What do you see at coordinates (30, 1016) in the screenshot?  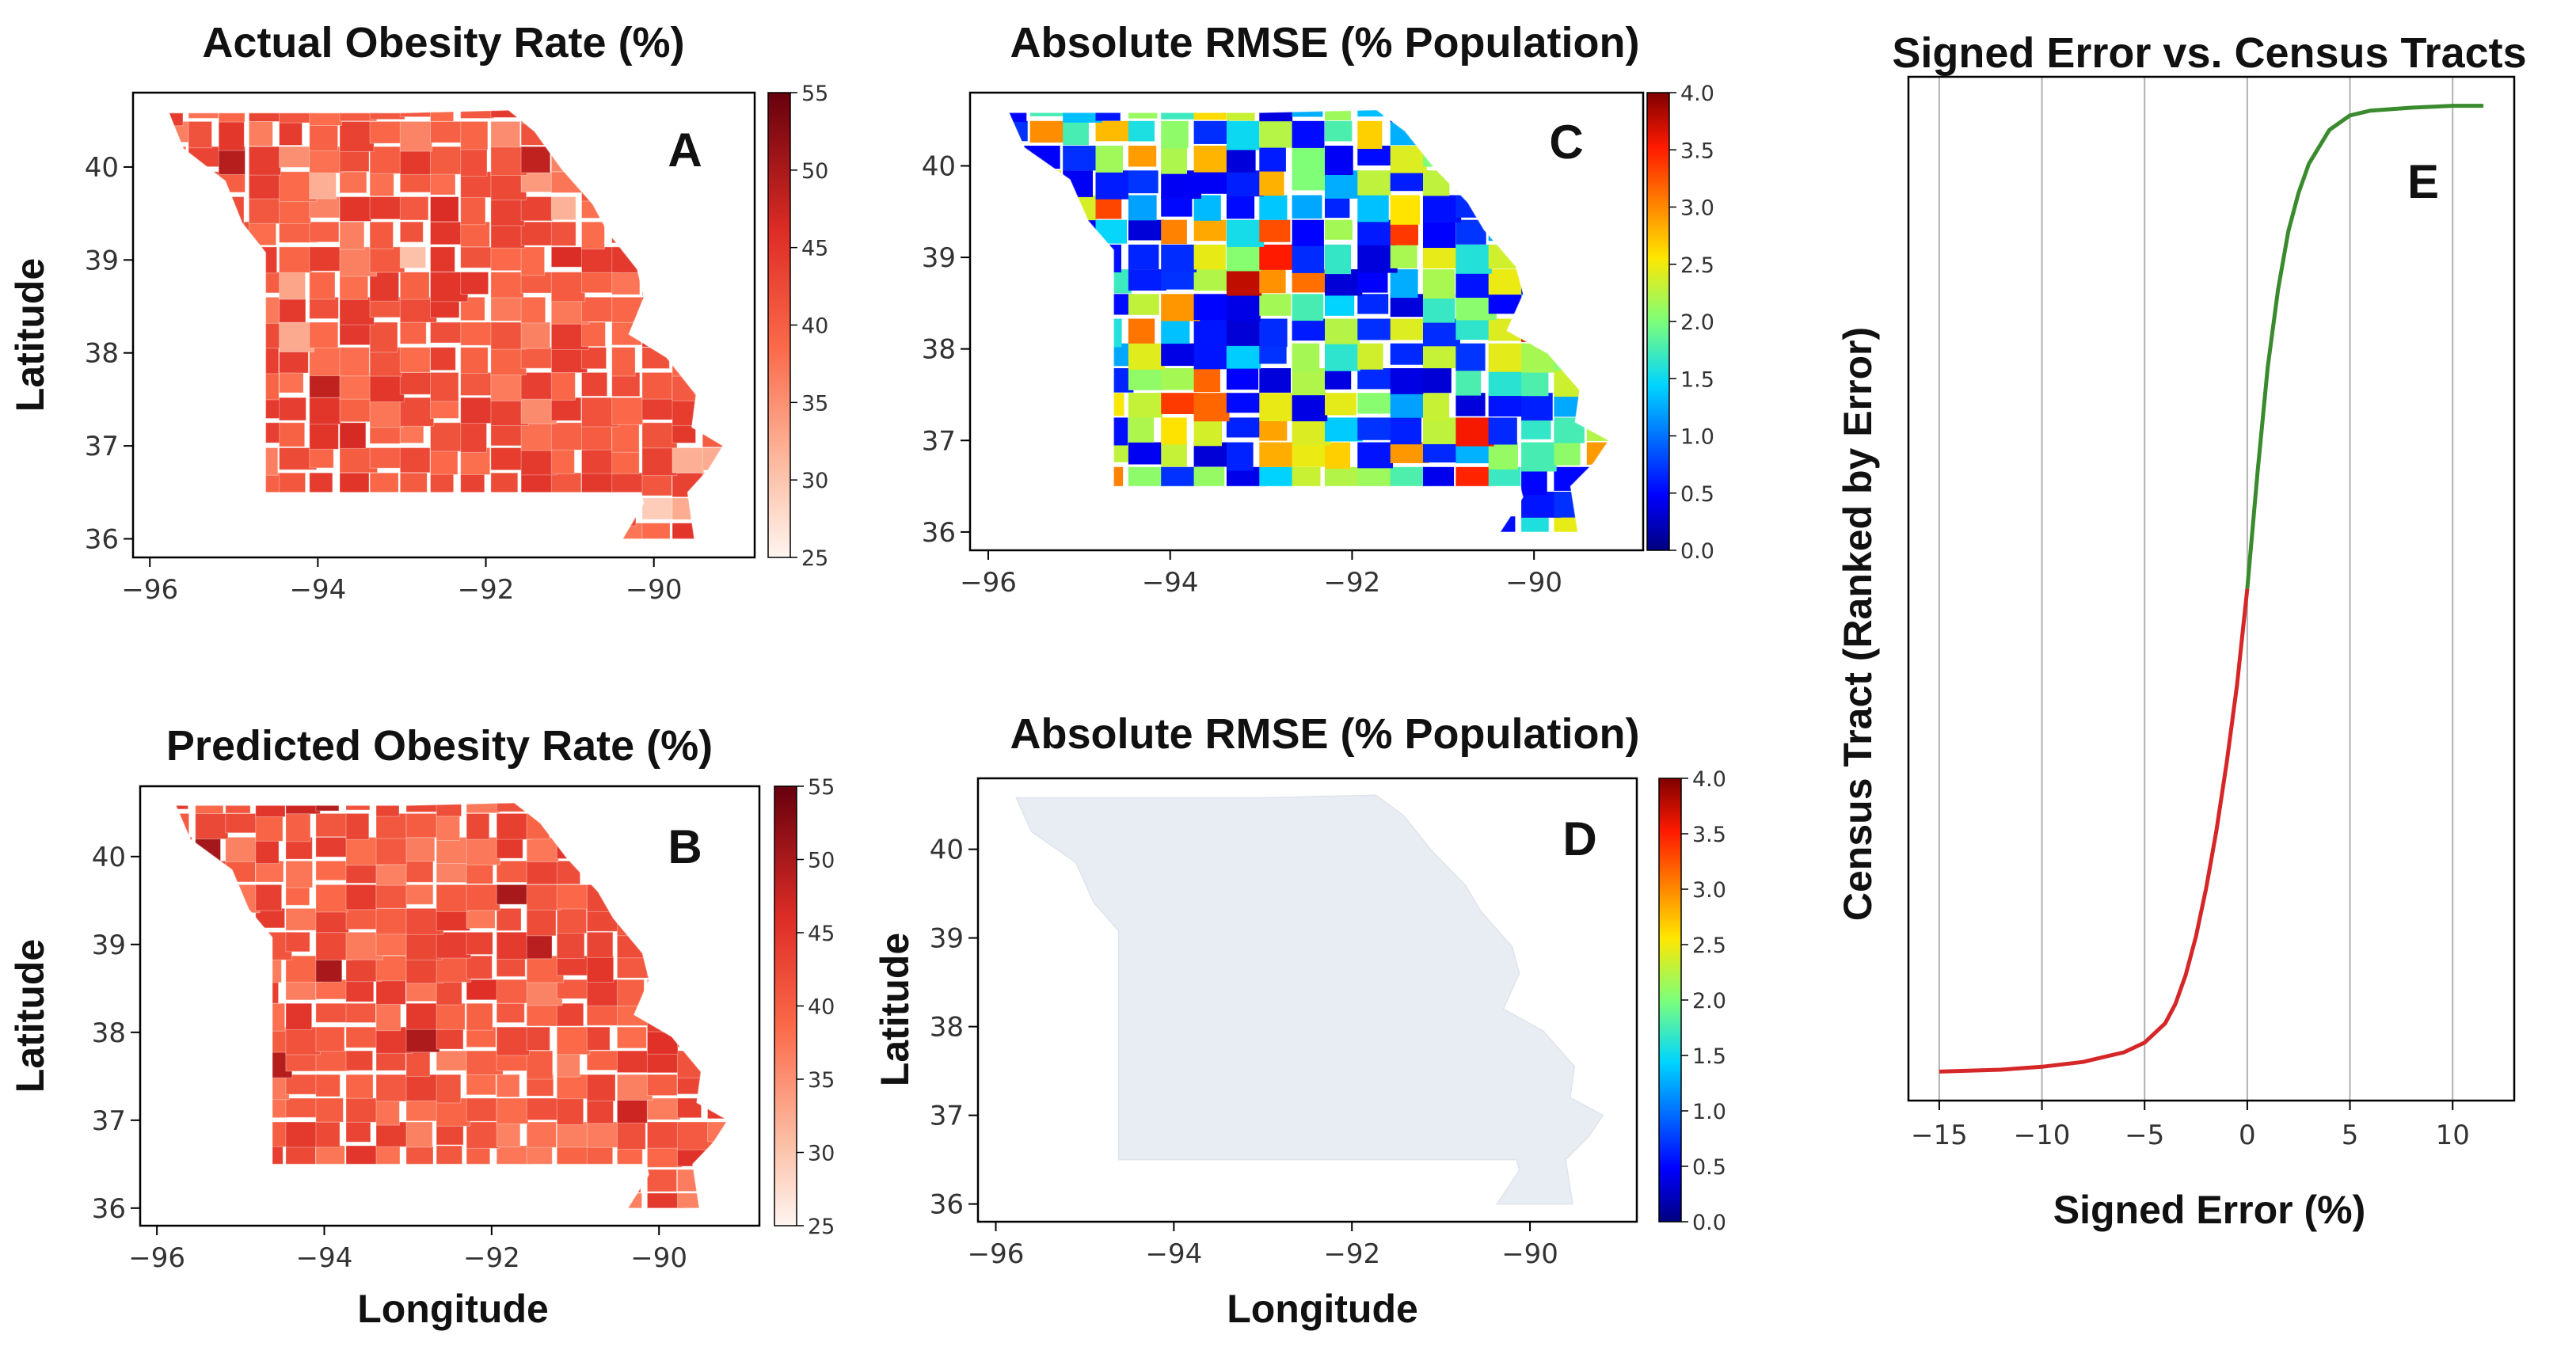 I see `panel-b-ylabel: Latitude` at bounding box center [30, 1016].